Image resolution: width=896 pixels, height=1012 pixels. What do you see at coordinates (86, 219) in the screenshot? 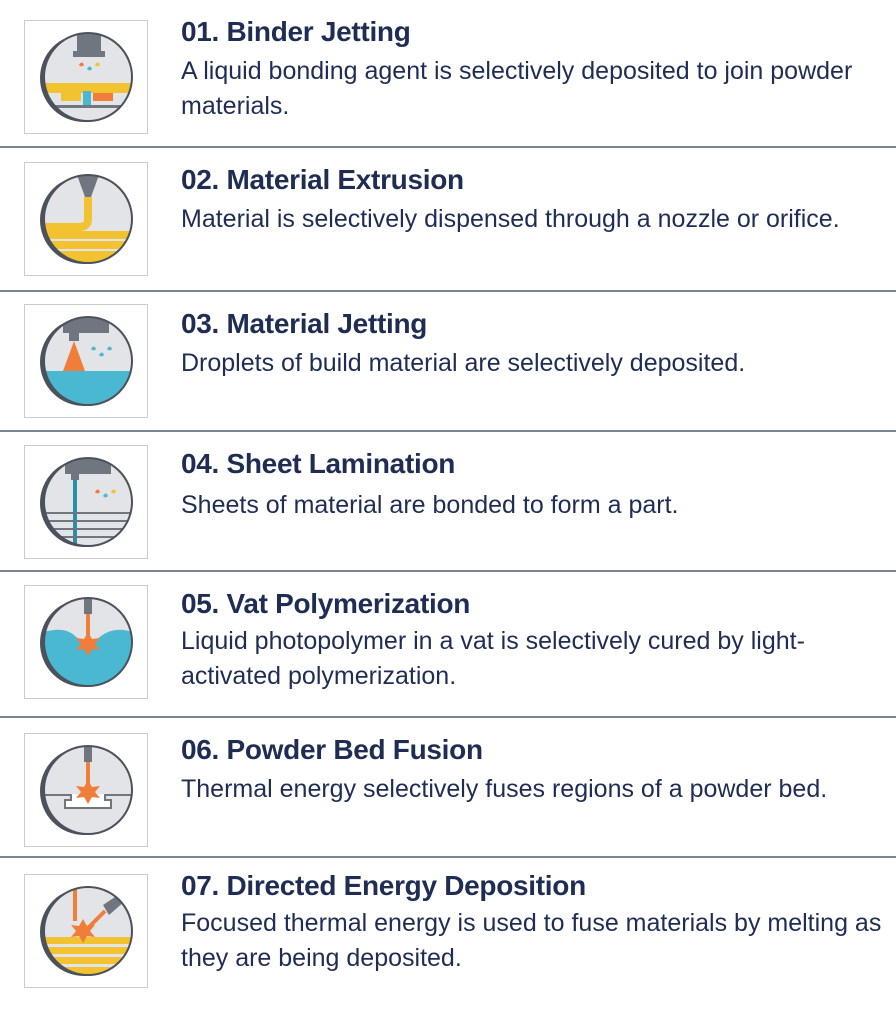
I see `material-extrusion-icon` at bounding box center [86, 219].